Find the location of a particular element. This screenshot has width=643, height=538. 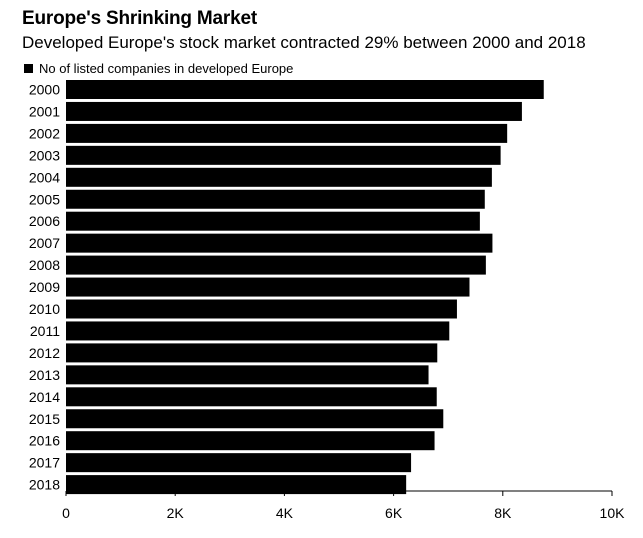

bar-2009 is located at coordinates (268, 287).